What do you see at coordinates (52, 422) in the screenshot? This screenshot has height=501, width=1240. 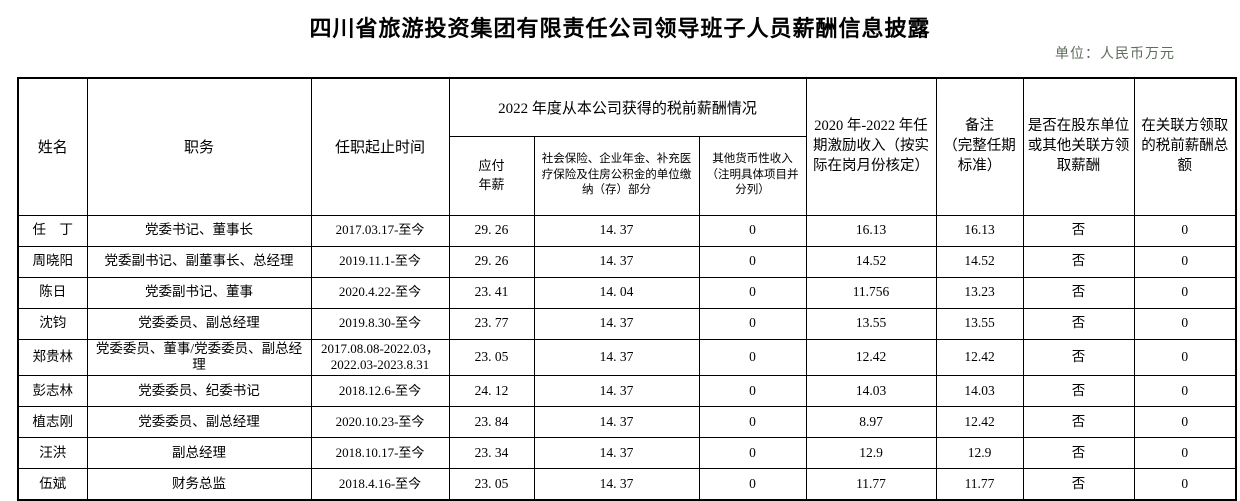 I see `cell-name: 植志刚` at bounding box center [52, 422].